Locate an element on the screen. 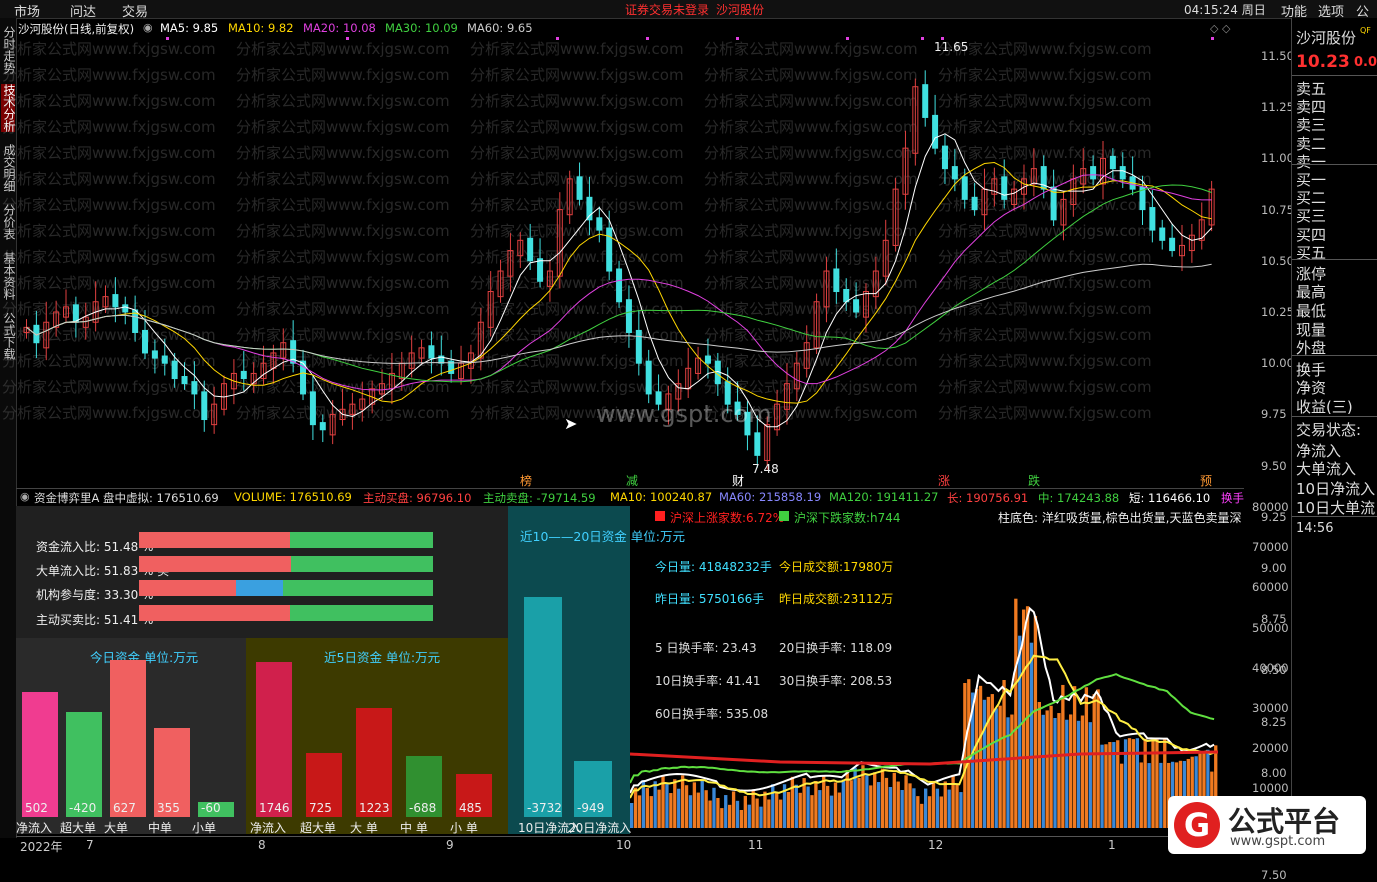 The height and width of the screenshot is (882, 1377). tab-intraday: 分时走势 is located at coordinates (9, 50).